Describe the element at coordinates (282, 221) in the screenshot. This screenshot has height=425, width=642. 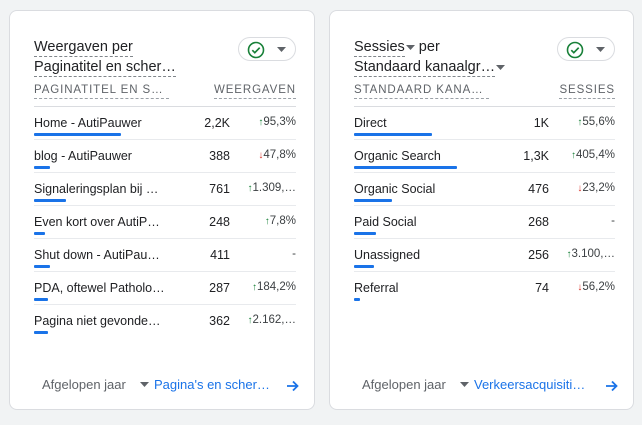
I see `row-change-value: 7,8%` at that location.